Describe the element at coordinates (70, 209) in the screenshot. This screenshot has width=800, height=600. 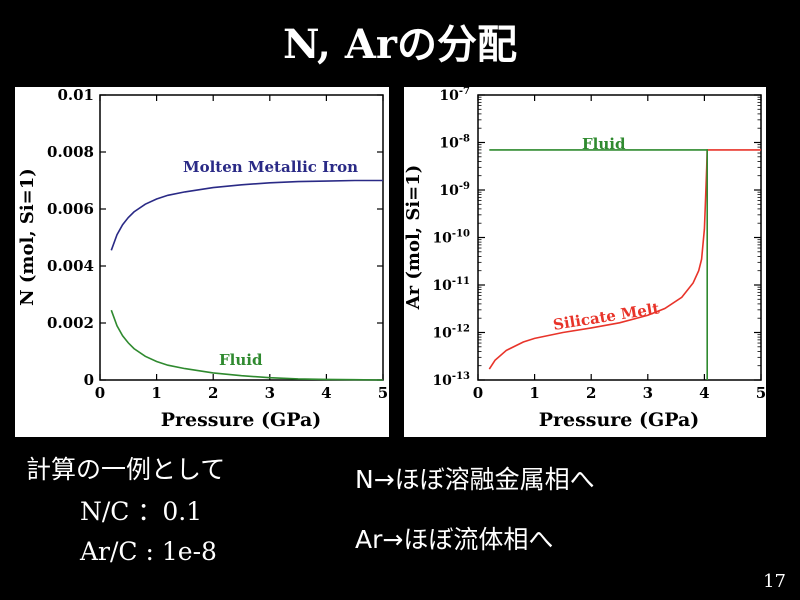
I see `y-tick-label: 0.006` at that location.